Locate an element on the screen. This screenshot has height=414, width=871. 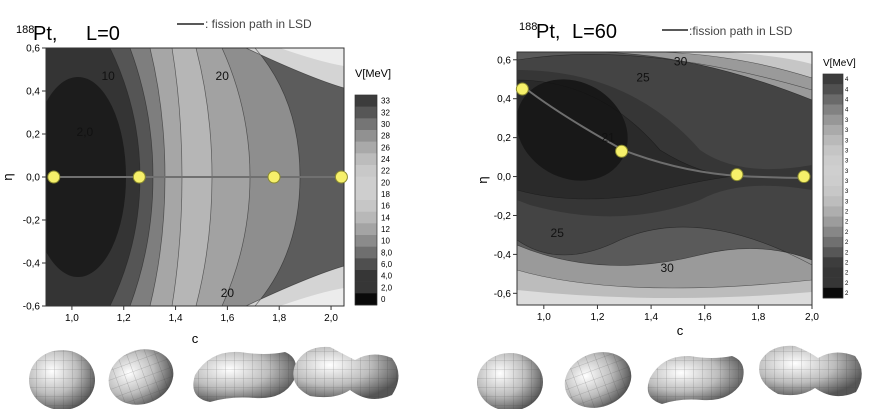
right-y-tick-label: -0,2 is located at coordinates (503, 216).